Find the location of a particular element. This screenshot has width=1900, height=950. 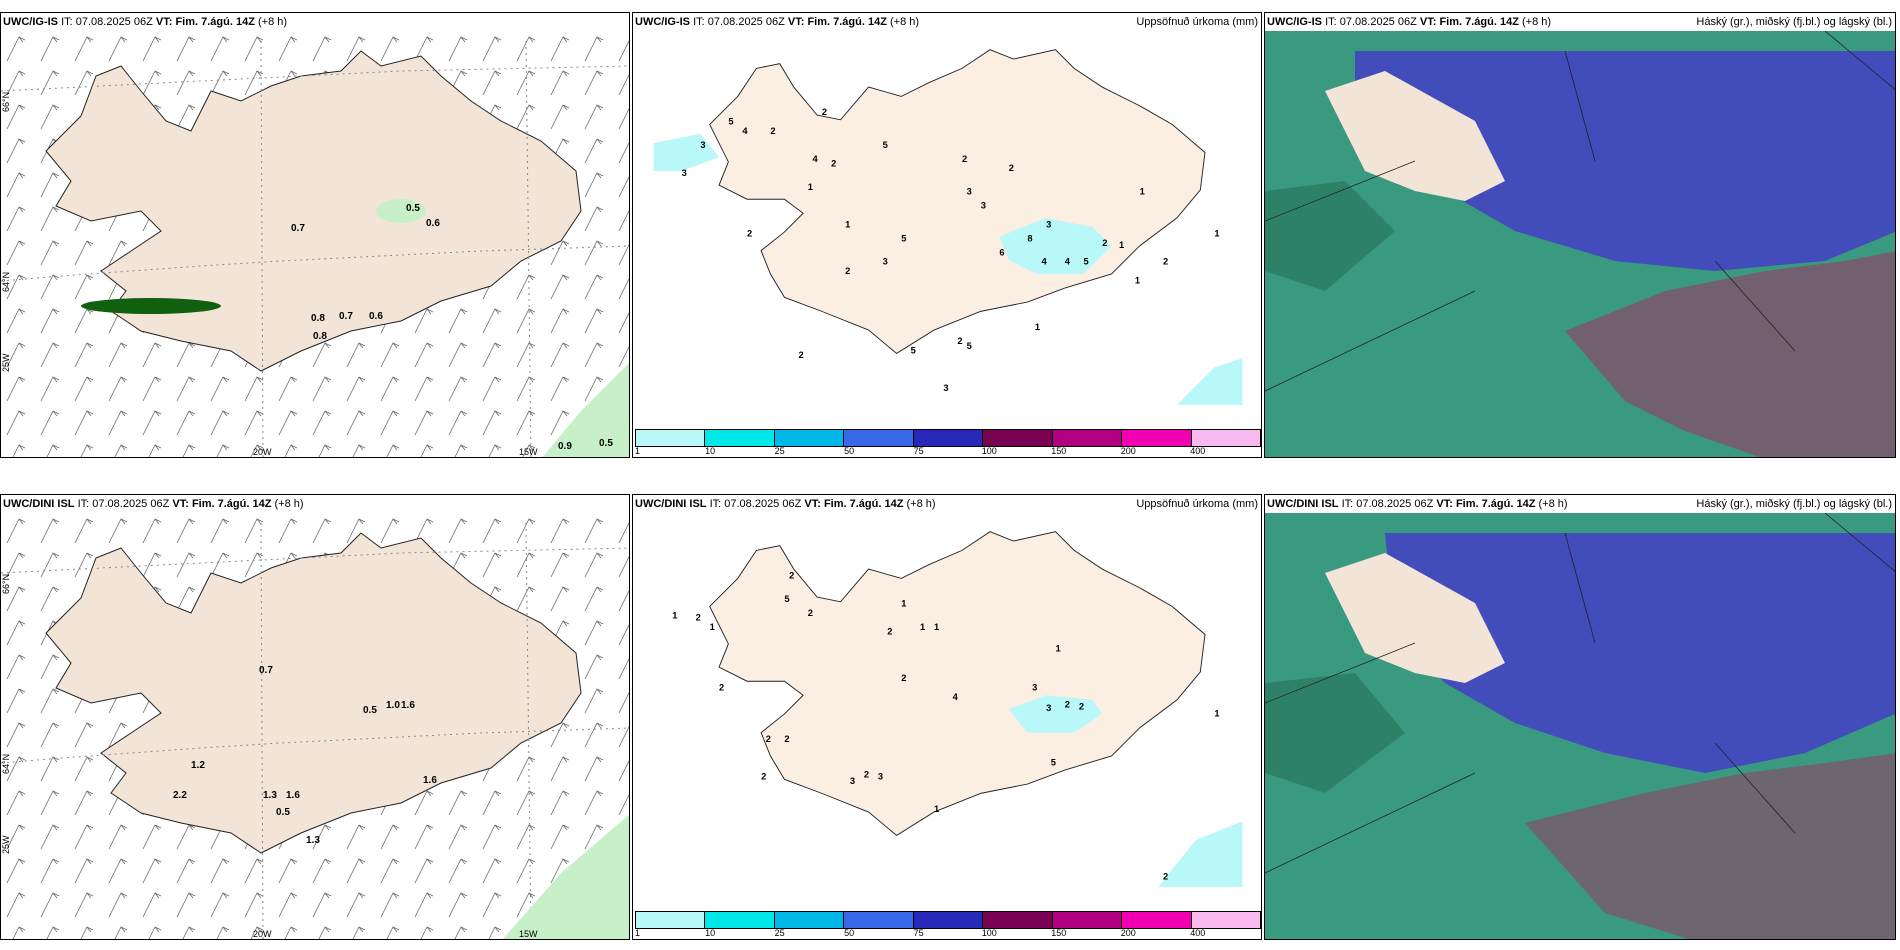

precip-legend: 1 10 25 50 75 100 150 200 400 is located at coordinates (947, 925).